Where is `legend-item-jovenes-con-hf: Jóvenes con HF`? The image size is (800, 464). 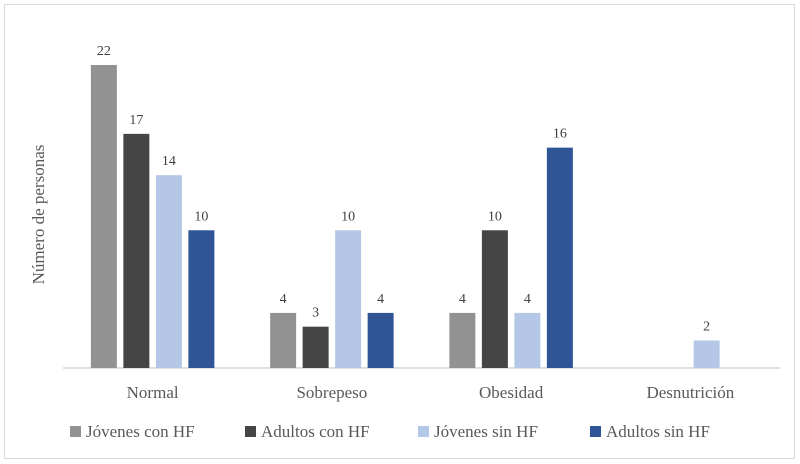 legend-item-jovenes-con-hf: Jóvenes con HF is located at coordinates (132, 431).